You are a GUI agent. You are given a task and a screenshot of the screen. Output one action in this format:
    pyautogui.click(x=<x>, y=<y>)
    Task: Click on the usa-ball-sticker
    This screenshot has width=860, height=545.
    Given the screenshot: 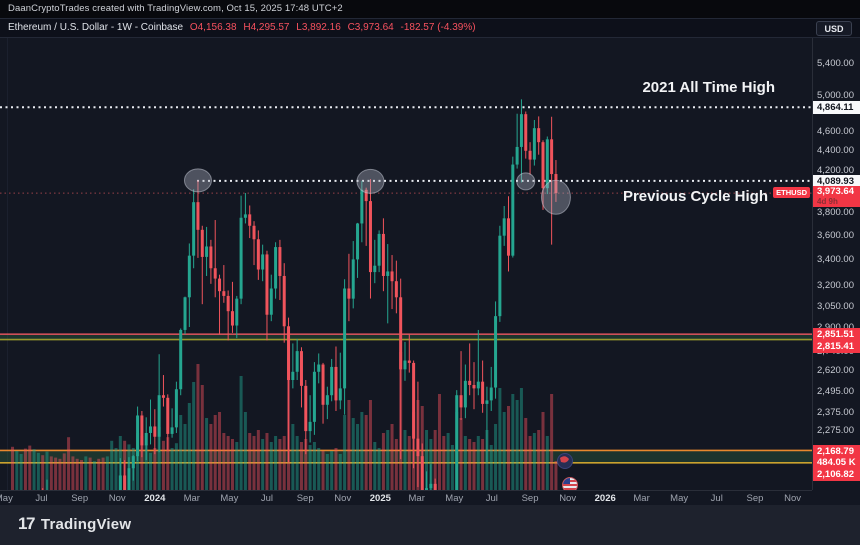 What is the action you would take?
    pyautogui.click(x=570, y=485)
    